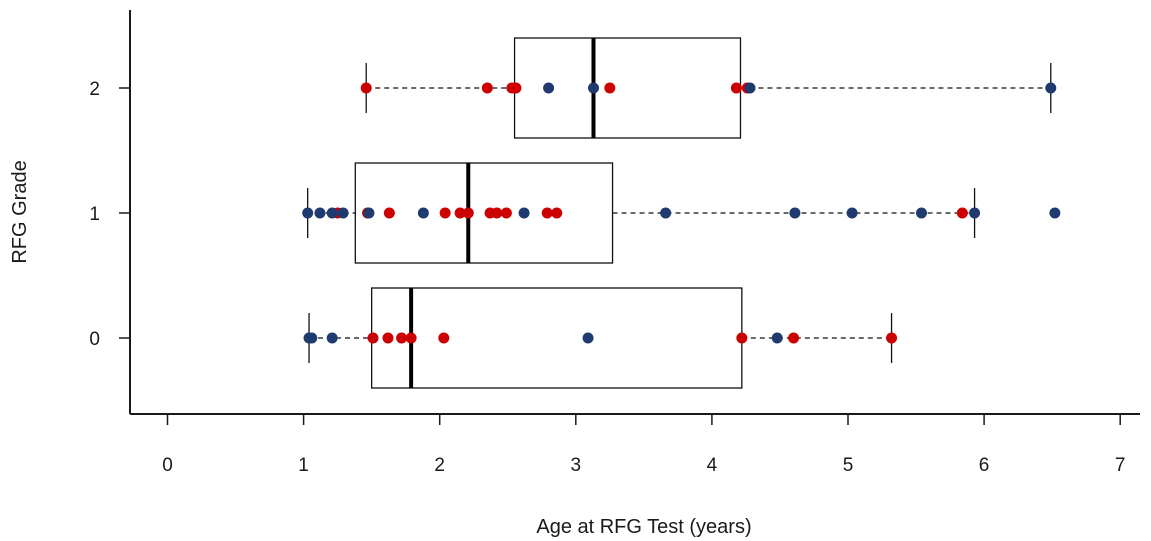 Image resolution: width=1151 pixels, height=541 pixels. What do you see at coordinates (94, 89) in the screenshot?
I see `y-tick-label: 2` at bounding box center [94, 89].